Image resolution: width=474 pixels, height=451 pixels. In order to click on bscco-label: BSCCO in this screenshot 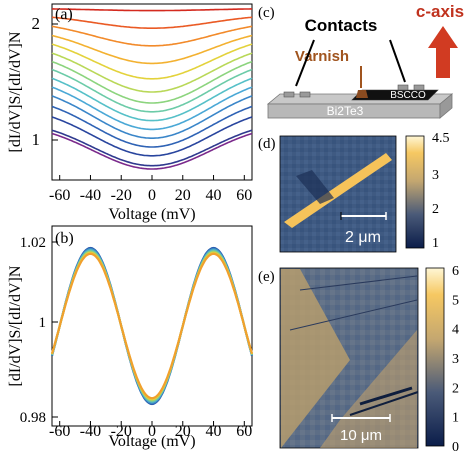, I will do `click(408, 95)`.